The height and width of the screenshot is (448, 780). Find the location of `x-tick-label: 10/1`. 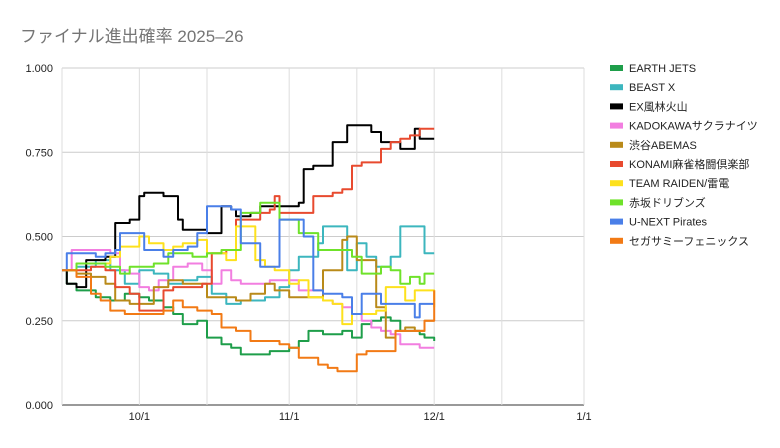

x-tick-label: 10/1 is located at coordinates (139, 417).